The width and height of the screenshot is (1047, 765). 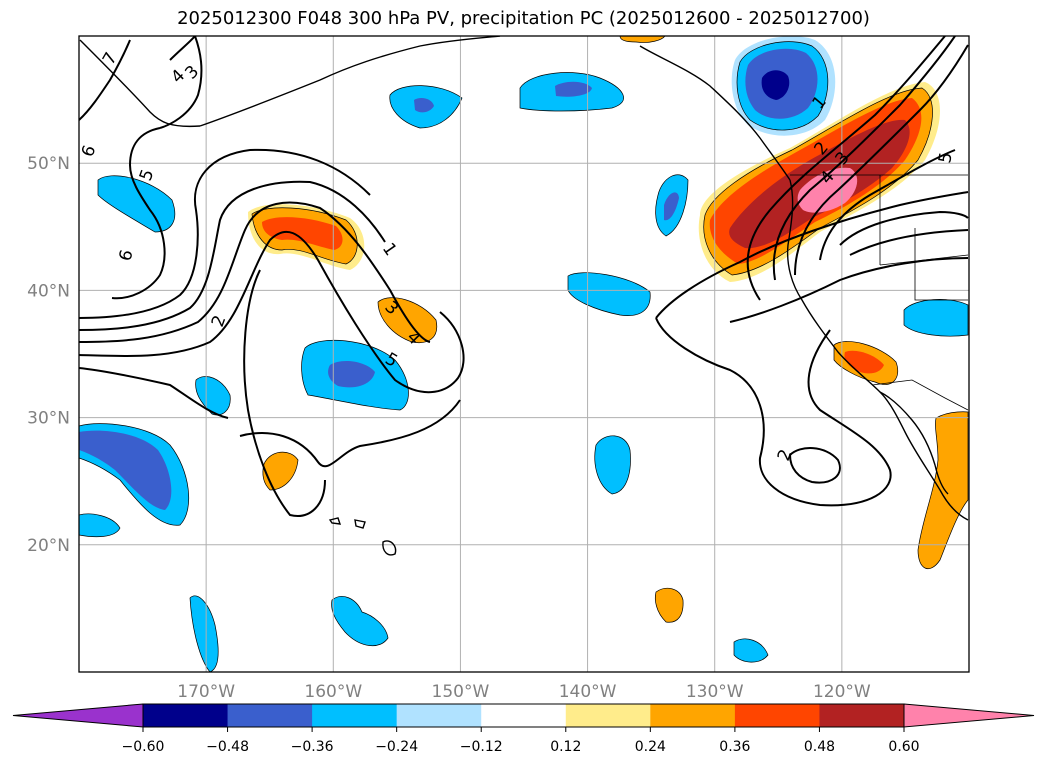 I want to click on pv-contour-d, so click(x=232, y=255).